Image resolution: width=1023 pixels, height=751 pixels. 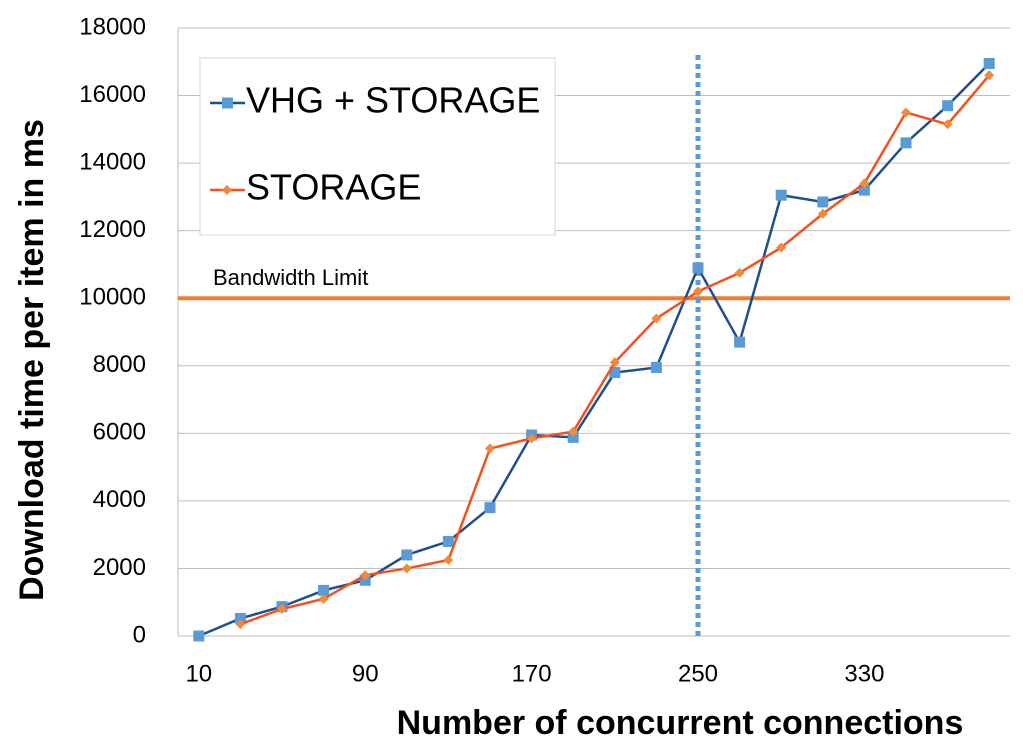 What do you see at coordinates (119, 364) in the screenshot?
I see `y-tick-label: 8000` at bounding box center [119, 364].